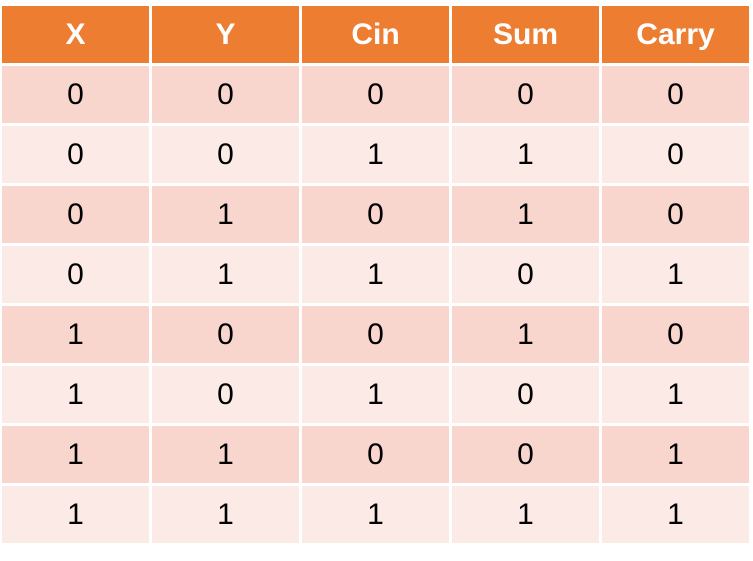 The image size is (753, 561). What do you see at coordinates (675, 34) in the screenshot?
I see `column-header: Carry` at bounding box center [675, 34].